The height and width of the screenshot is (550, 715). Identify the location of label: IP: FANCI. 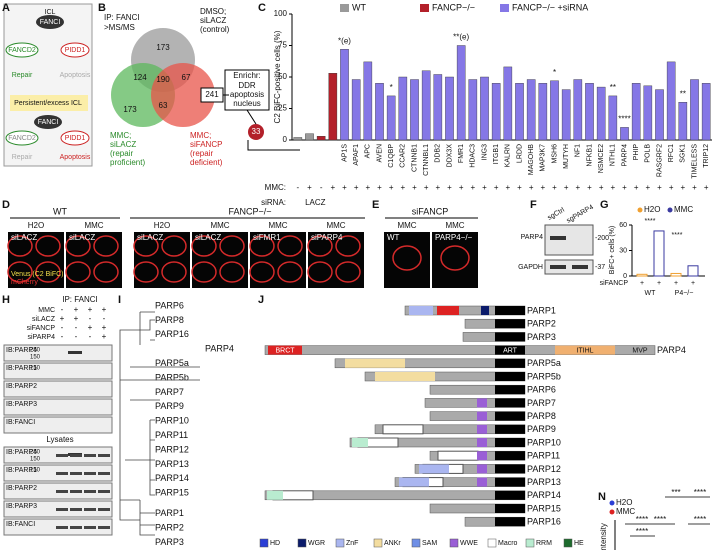
(80, 299).